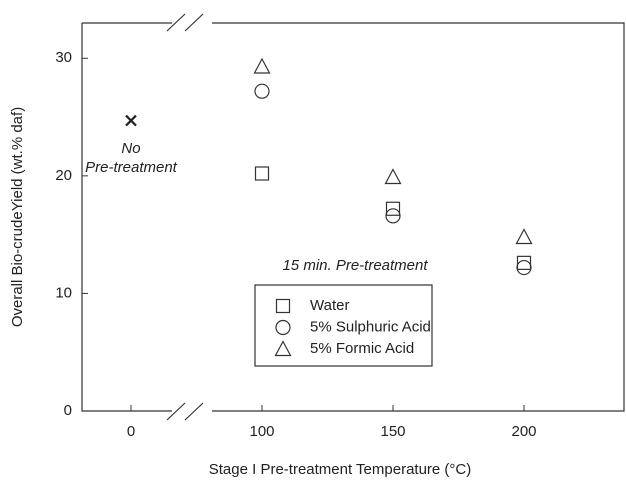 This screenshot has height=487, width=626. Describe the element at coordinates (63, 57) in the screenshot. I see `y-tick-label: 30` at that location.